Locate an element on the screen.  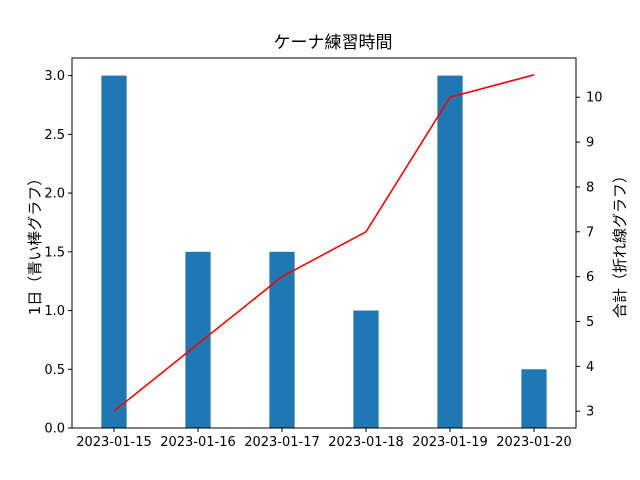
x-tick-label: 2023-01-16 is located at coordinates (198, 442).